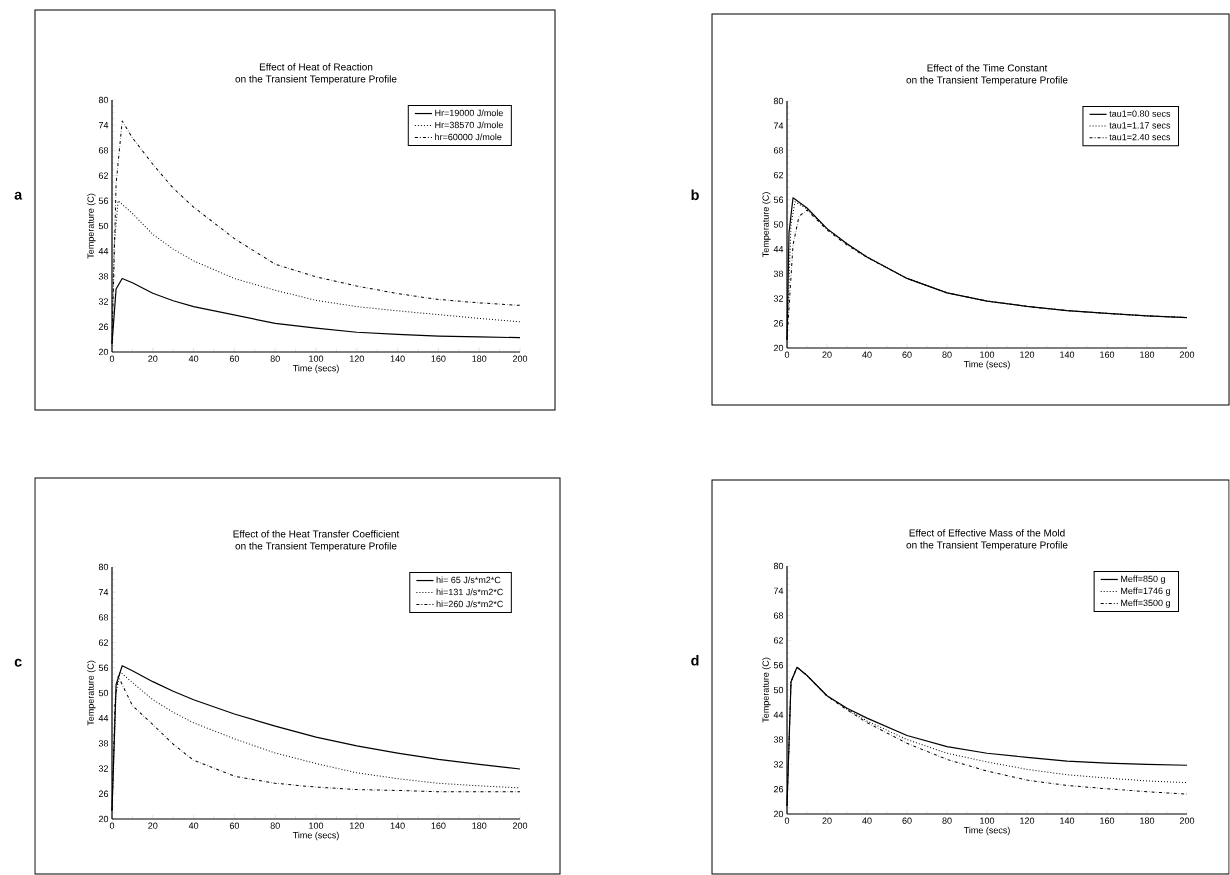  Describe the element at coordinates (18, 195) in the screenshot. I see `text: a` at that location.